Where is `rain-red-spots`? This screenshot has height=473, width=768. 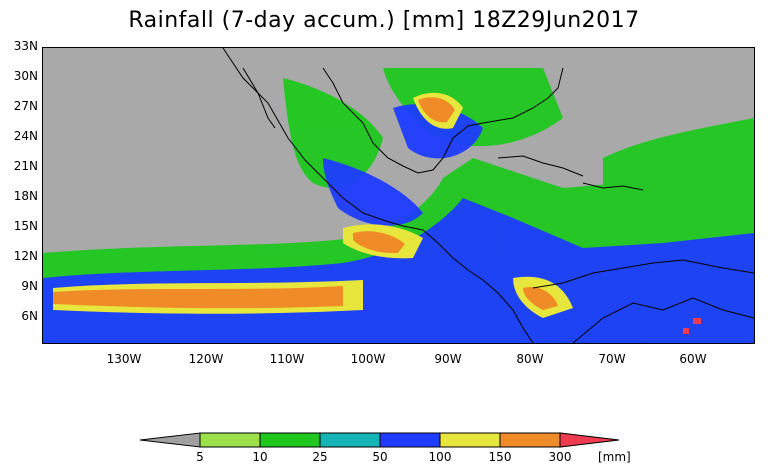 rain-red-spots is located at coordinates (692, 326).